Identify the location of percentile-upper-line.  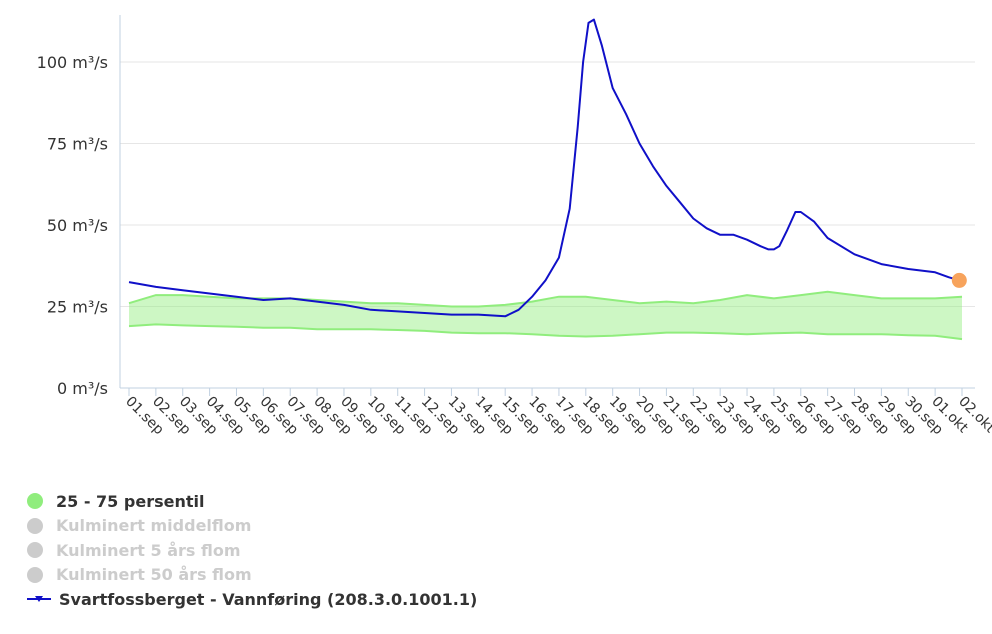
(545, 299).